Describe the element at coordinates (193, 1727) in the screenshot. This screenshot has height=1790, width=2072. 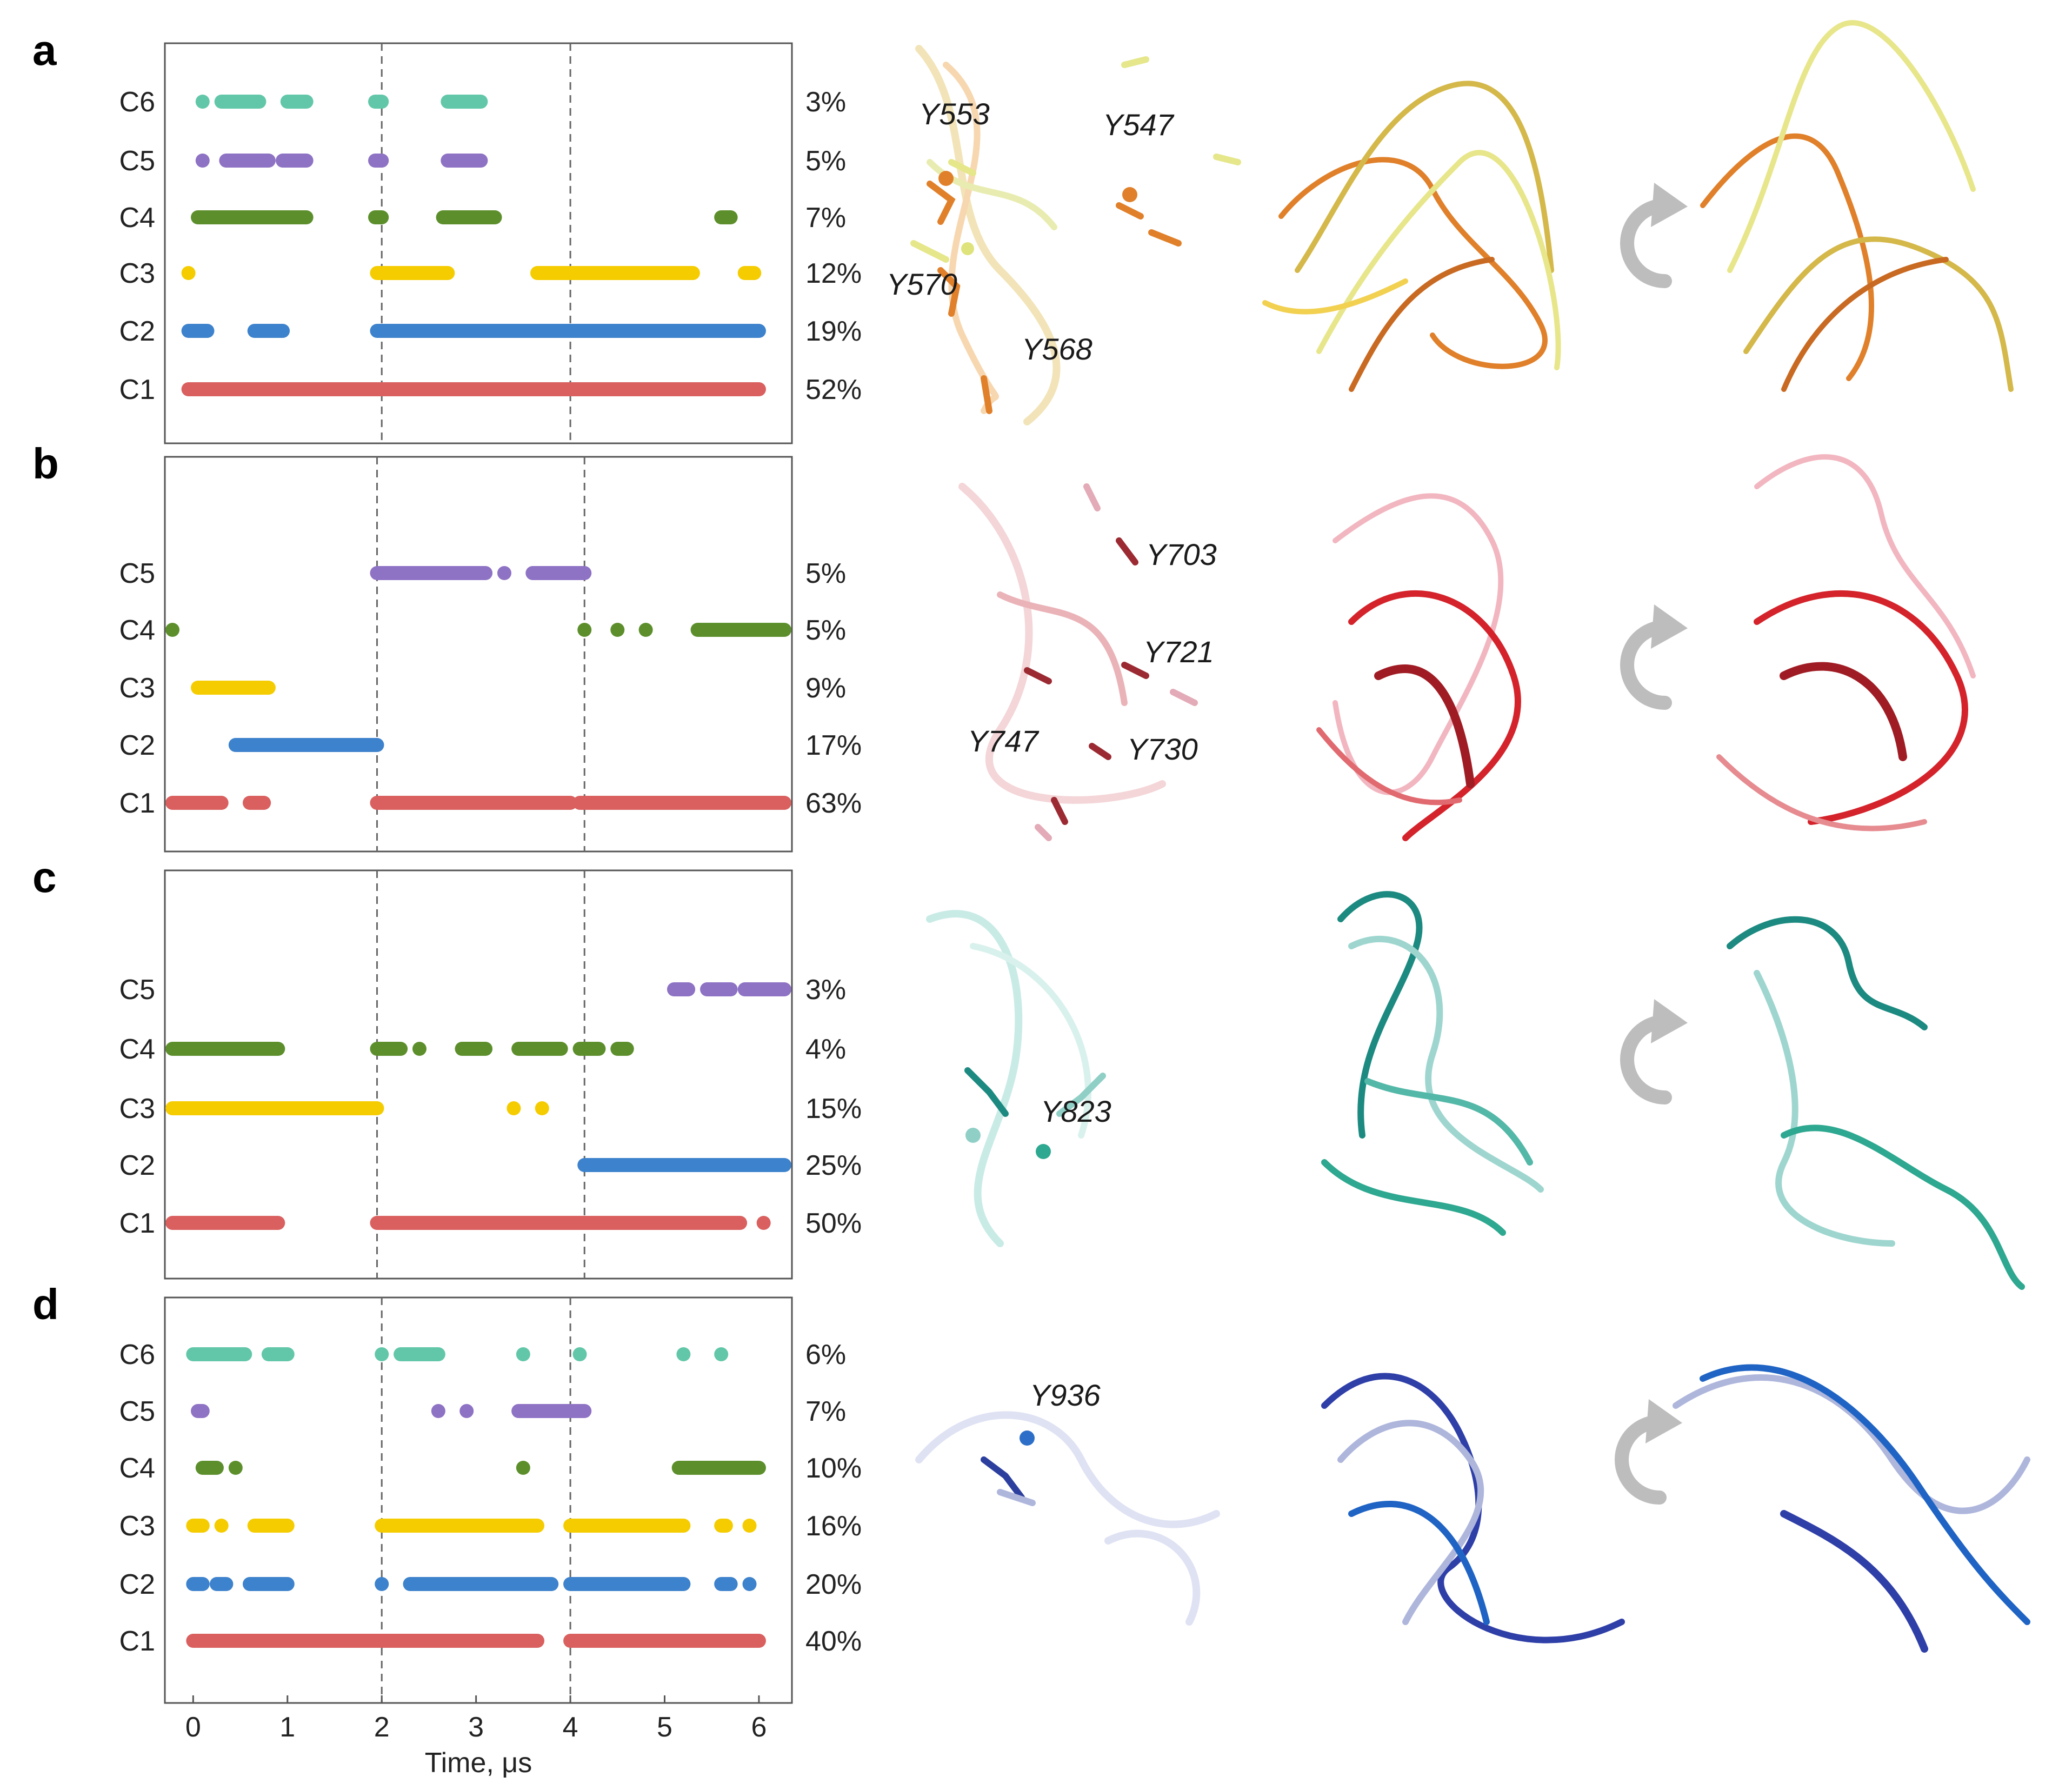
I see `x-tick-label: 0` at that location.